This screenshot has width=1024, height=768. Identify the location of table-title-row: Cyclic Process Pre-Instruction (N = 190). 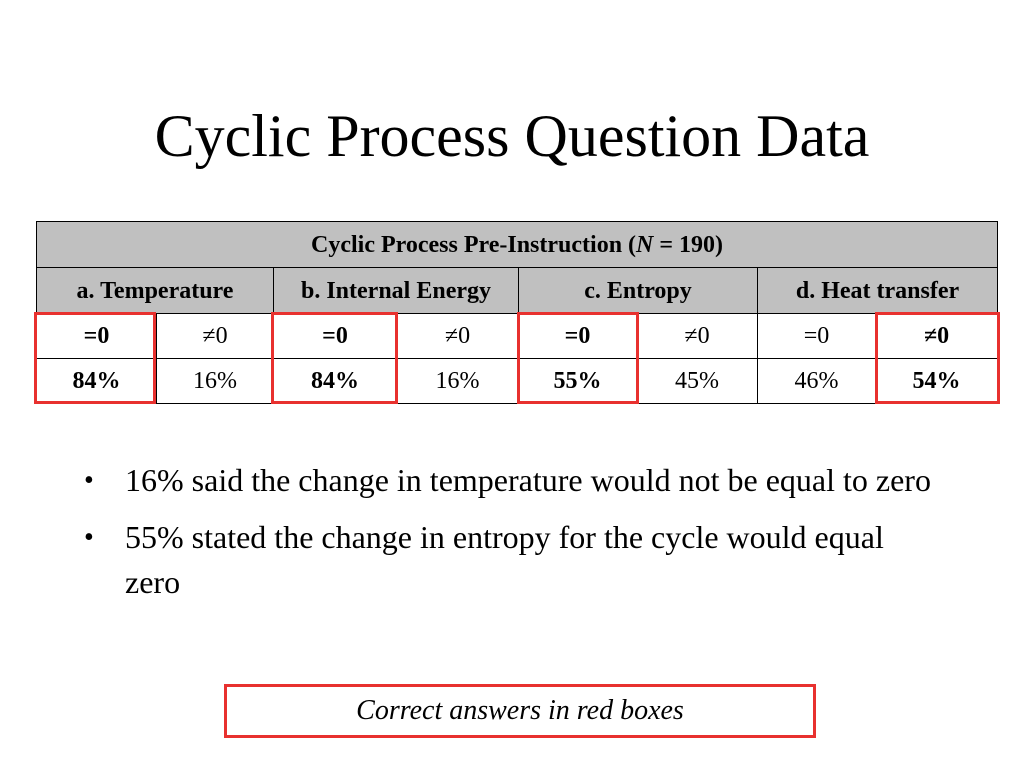
(517, 244).